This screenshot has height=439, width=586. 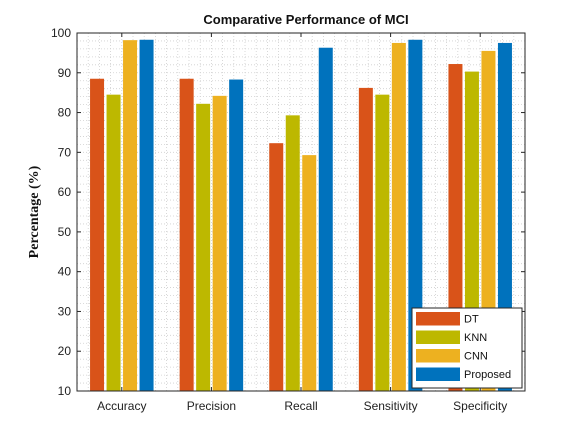 What do you see at coordinates (480, 406) in the screenshot?
I see `x-tick-label: Specificity` at bounding box center [480, 406].